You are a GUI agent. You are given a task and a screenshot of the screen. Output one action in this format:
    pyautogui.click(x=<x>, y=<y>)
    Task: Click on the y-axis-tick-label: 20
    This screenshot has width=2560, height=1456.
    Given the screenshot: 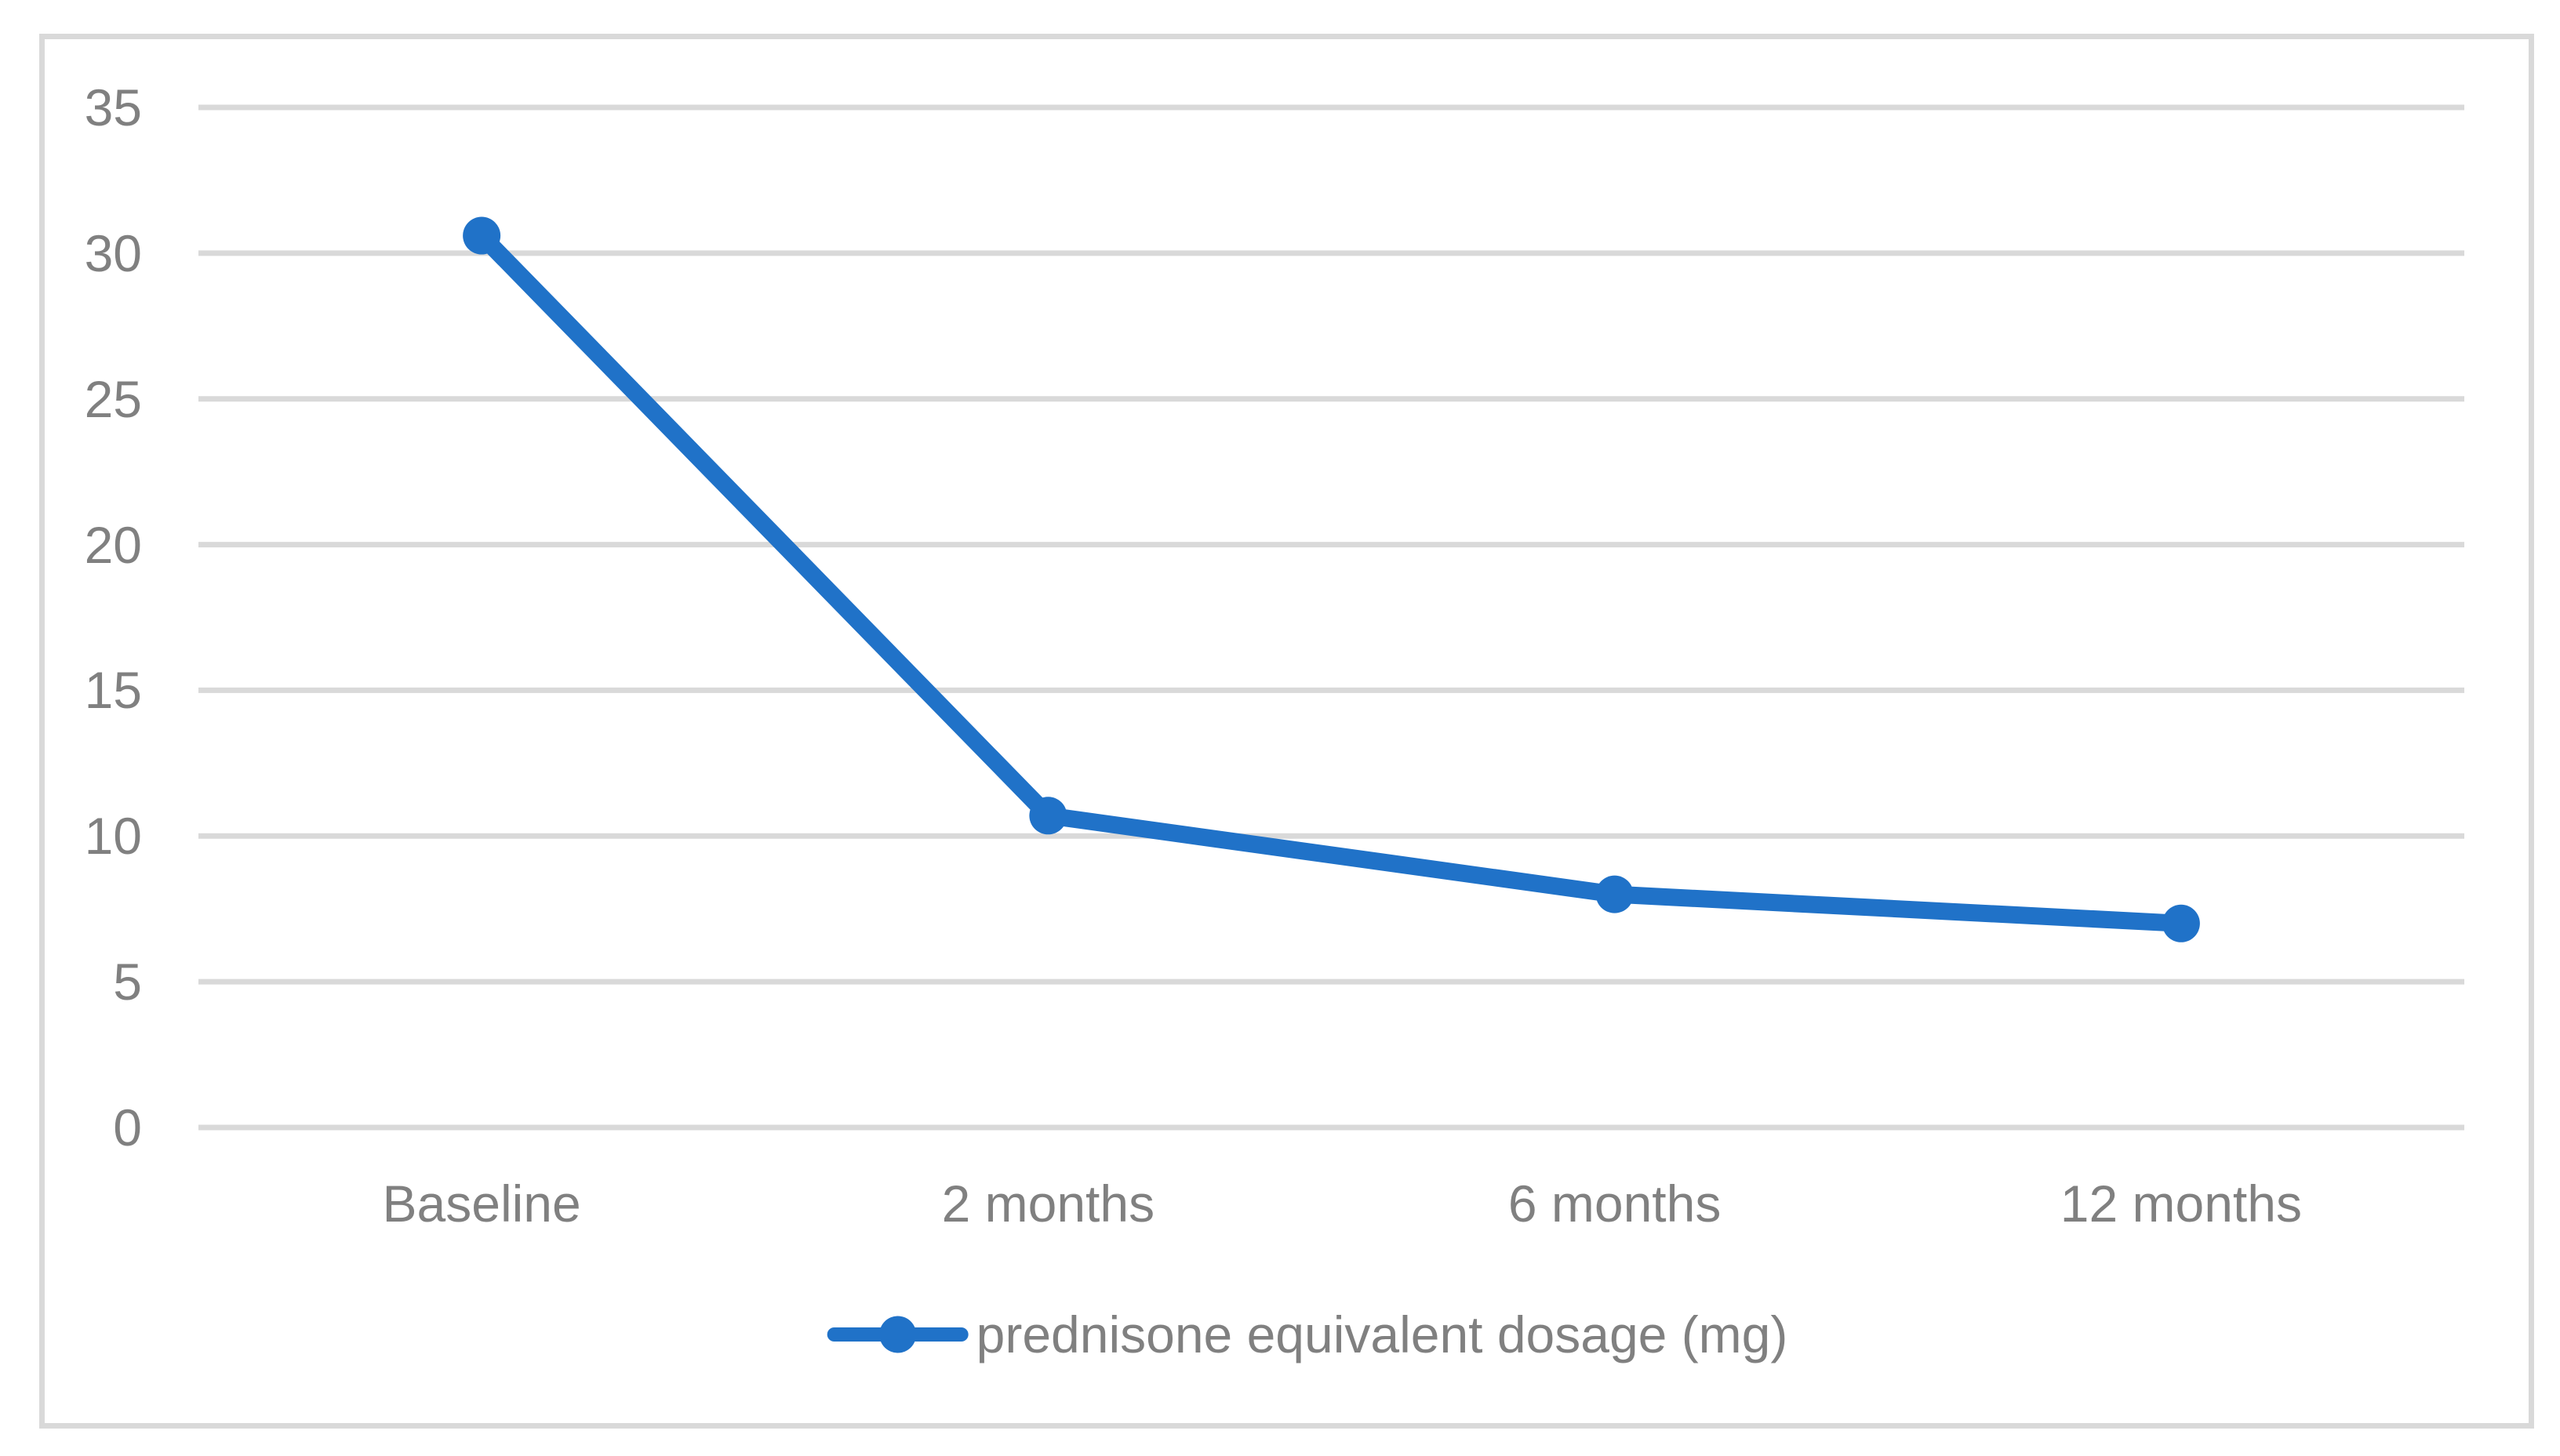 What is the action you would take?
    pyautogui.click(x=113, y=544)
    